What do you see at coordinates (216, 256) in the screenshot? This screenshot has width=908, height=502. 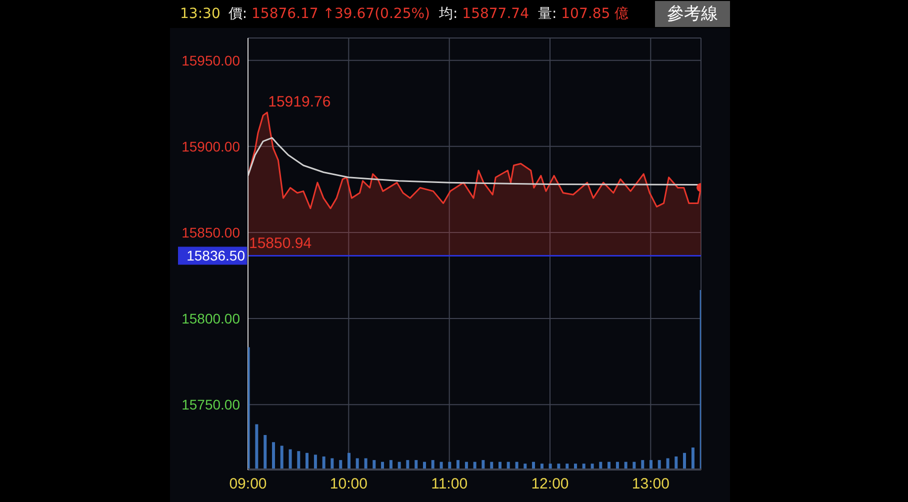 I see `ref-line-label: 15836.50` at bounding box center [216, 256].